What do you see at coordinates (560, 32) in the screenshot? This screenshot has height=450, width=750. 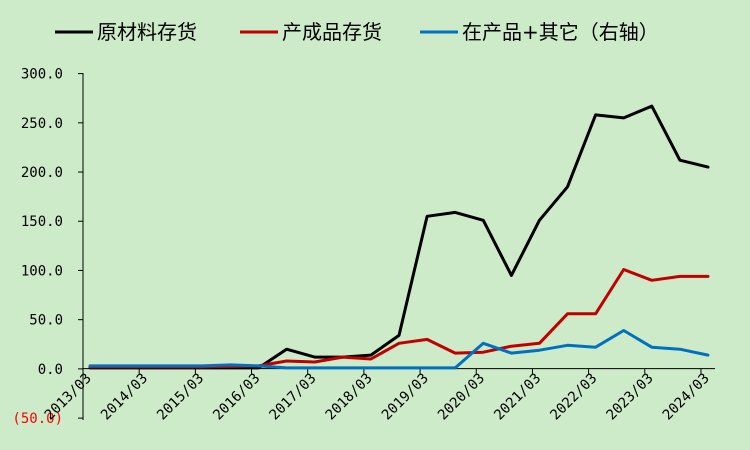 I see `legend-label-work-in-progress: 在产品+其它（右轴）` at bounding box center [560, 32].